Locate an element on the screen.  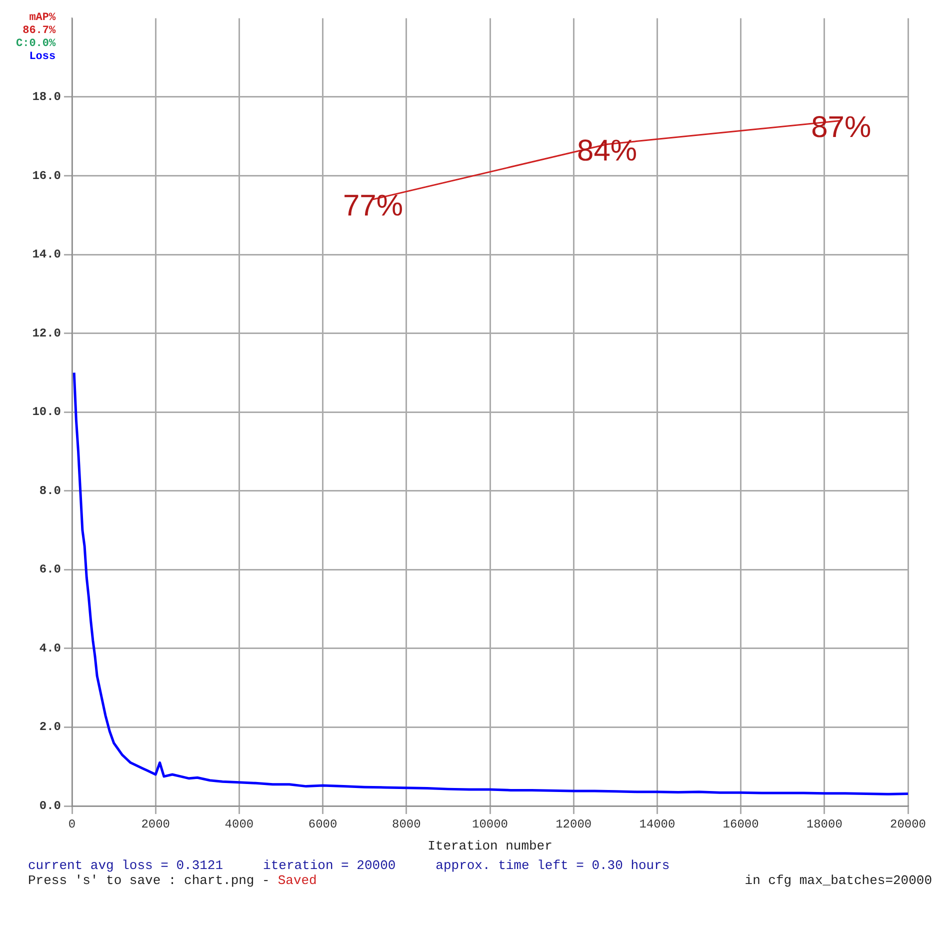
x-axis-title: Iteration number is located at coordinates (490, 846).